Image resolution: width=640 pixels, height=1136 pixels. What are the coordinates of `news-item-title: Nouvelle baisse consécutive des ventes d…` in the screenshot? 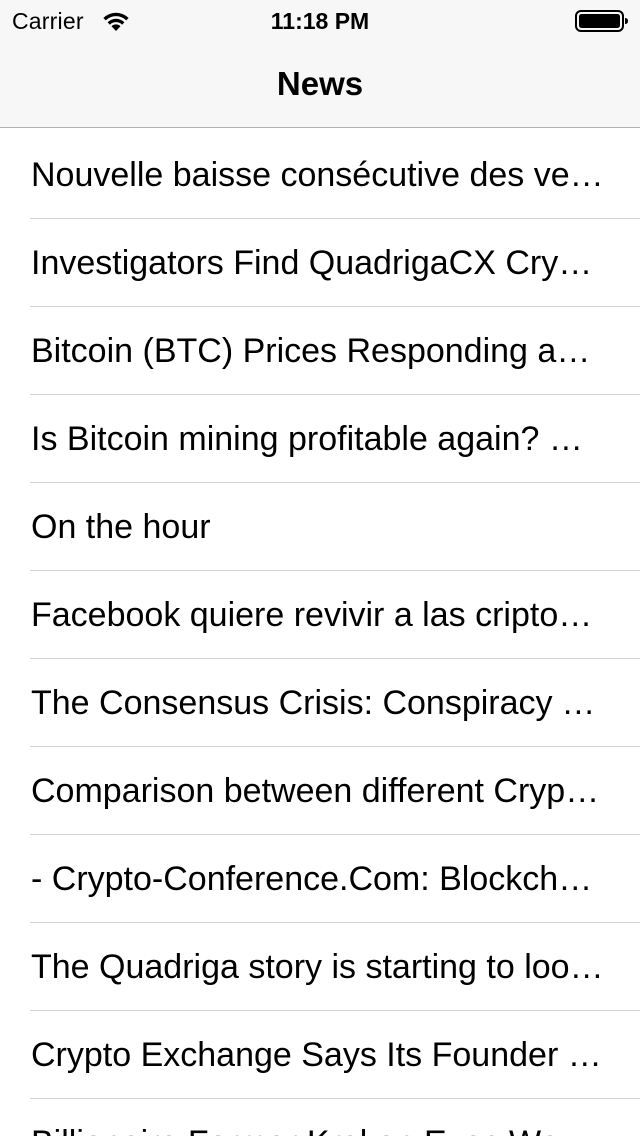 It's located at (318, 175).